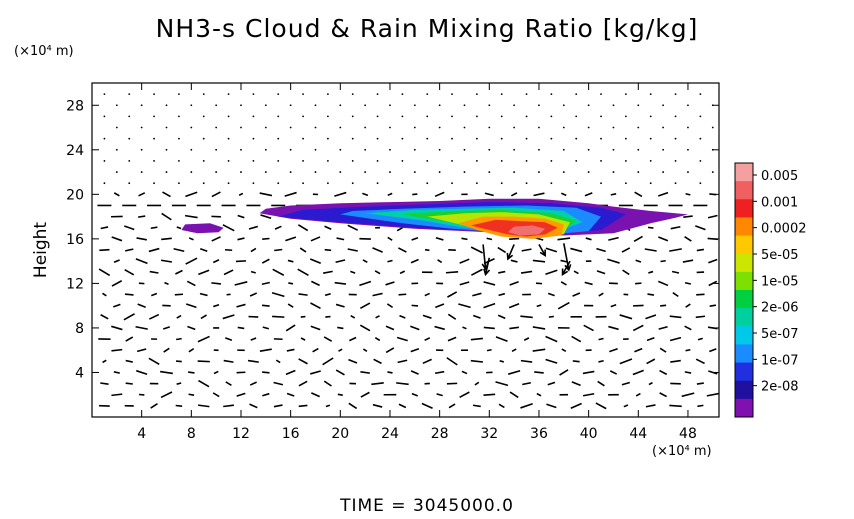  Describe the element at coordinates (744, 290) in the screenshot. I see `colorbar-frame` at that location.